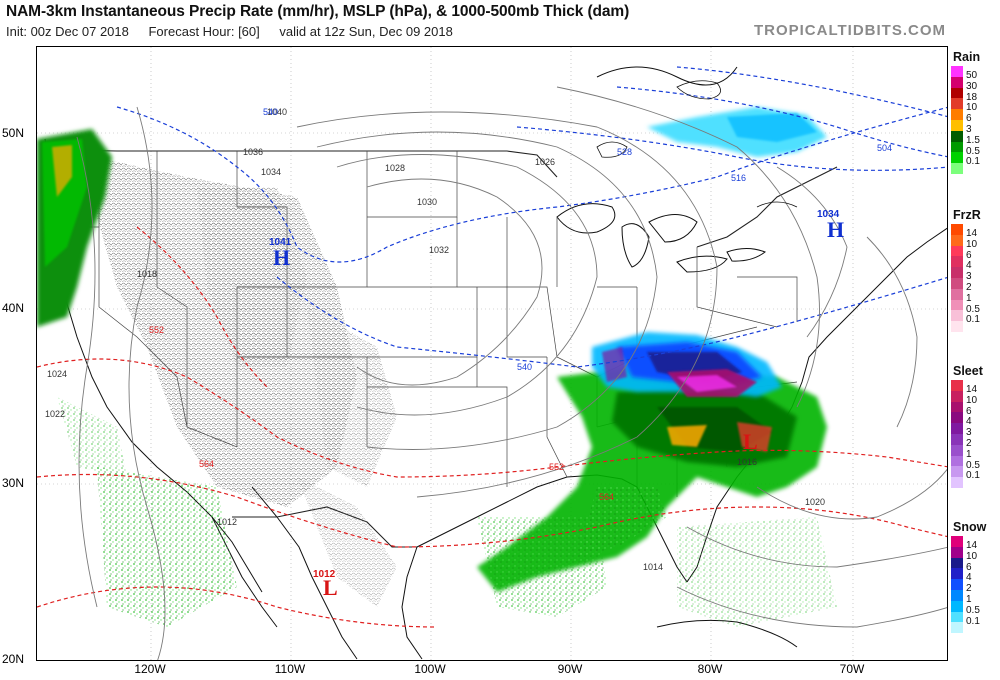 The width and height of the screenshot is (1000, 680). I want to click on legend-rain-row: 30, so click(975, 84).